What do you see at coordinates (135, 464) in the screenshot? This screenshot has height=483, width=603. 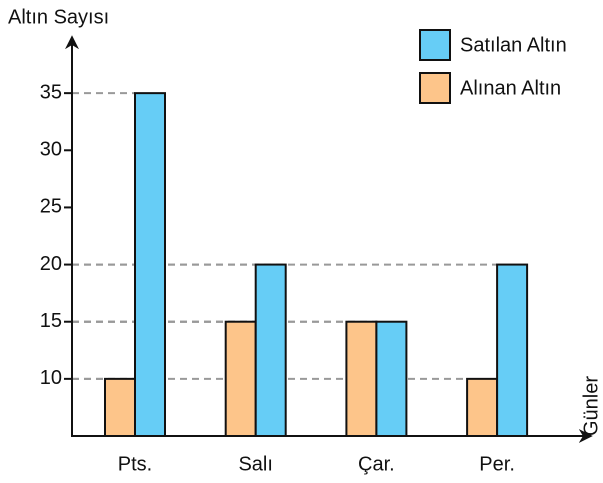 I see `x-tick-label: Pts.` at bounding box center [135, 464].